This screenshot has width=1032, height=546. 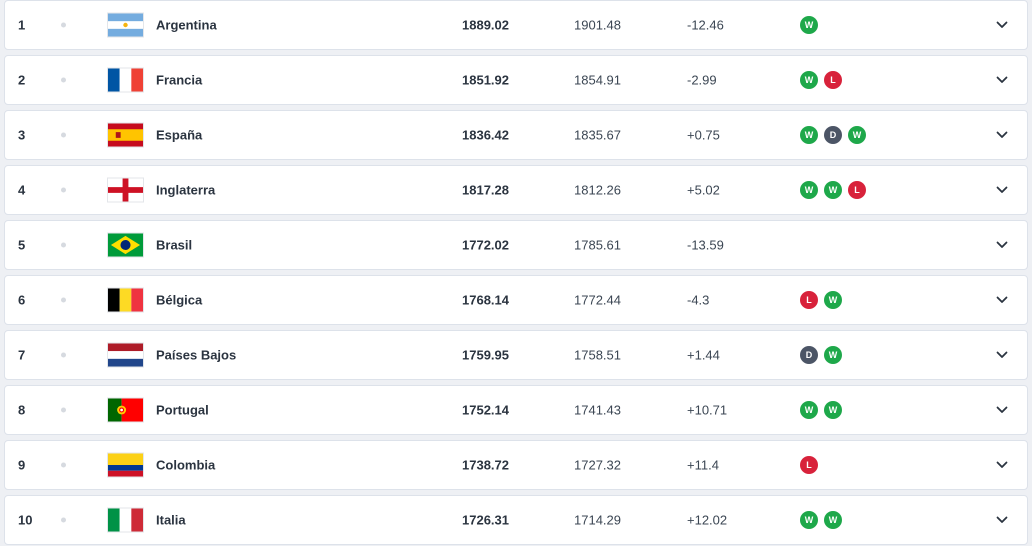 What do you see at coordinates (22, 135) in the screenshot?
I see `rank-number: 3` at bounding box center [22, 135].